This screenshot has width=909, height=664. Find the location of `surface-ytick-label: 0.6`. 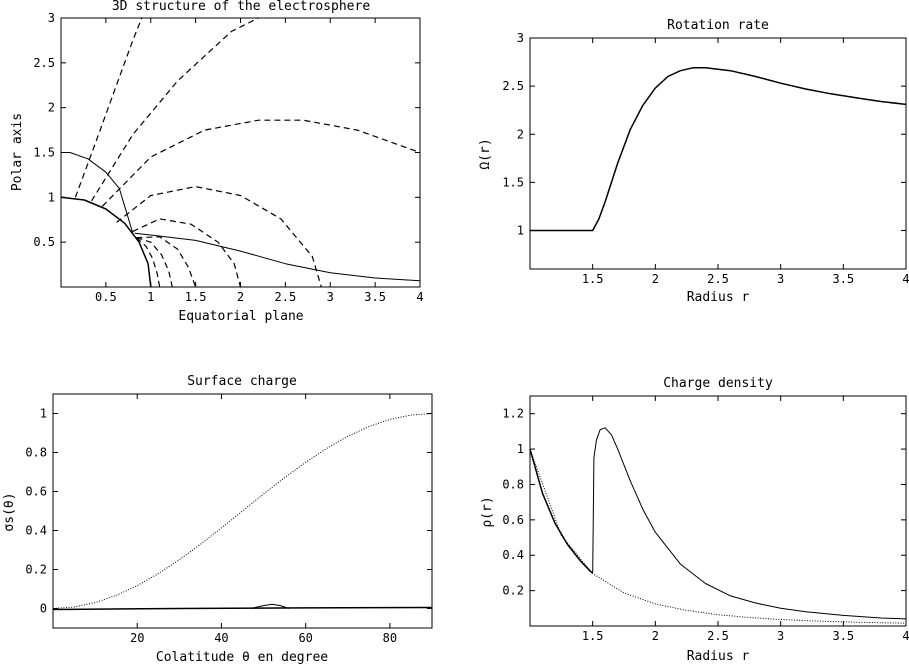

surface-ytick-label: 0.6 is located at coordinates (36, 492).